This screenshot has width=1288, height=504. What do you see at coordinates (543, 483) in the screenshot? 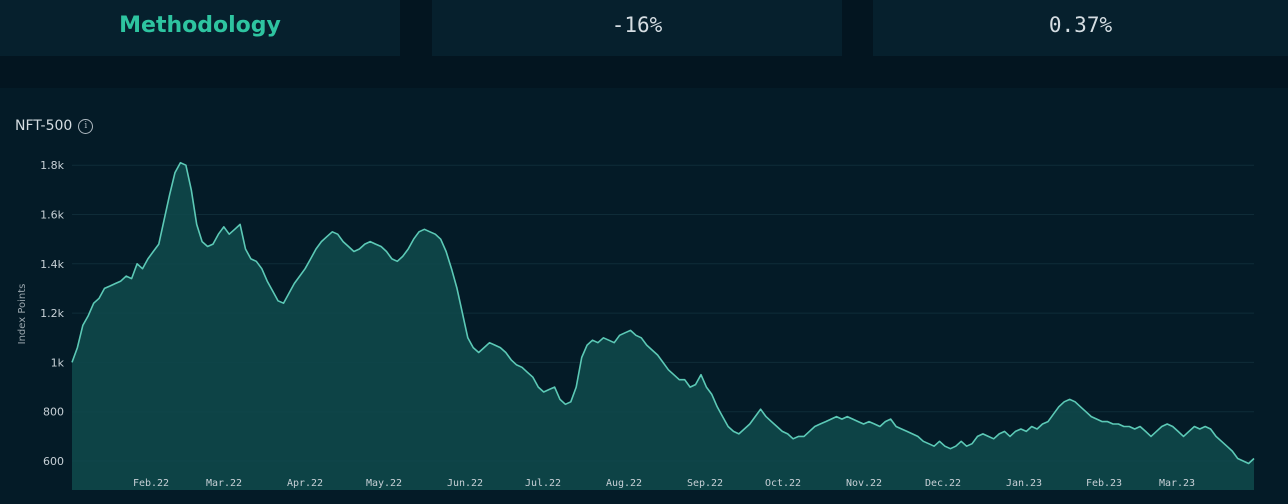
I see `x-tick-label: Jul.22` at bounding box center [543, 483].